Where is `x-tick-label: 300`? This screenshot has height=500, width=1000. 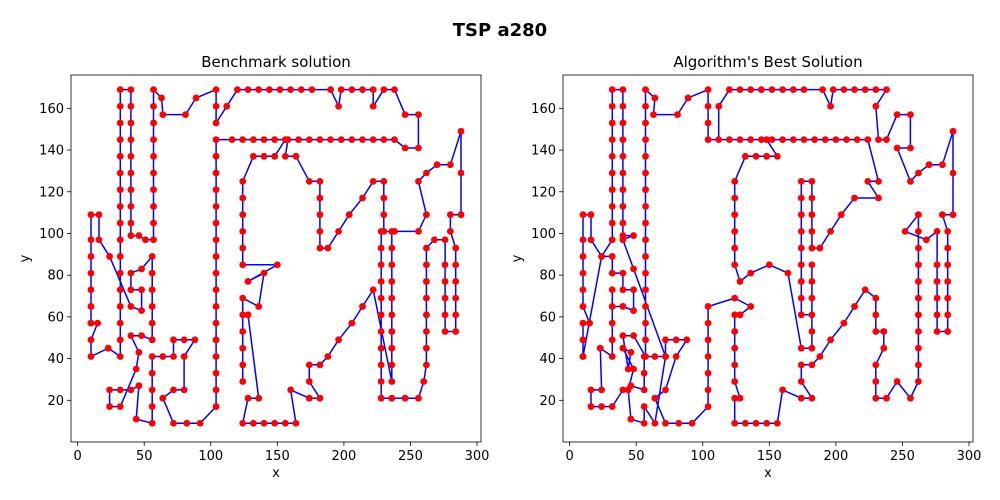
x-tick-label: 300 is located at coordinates (477, 456).